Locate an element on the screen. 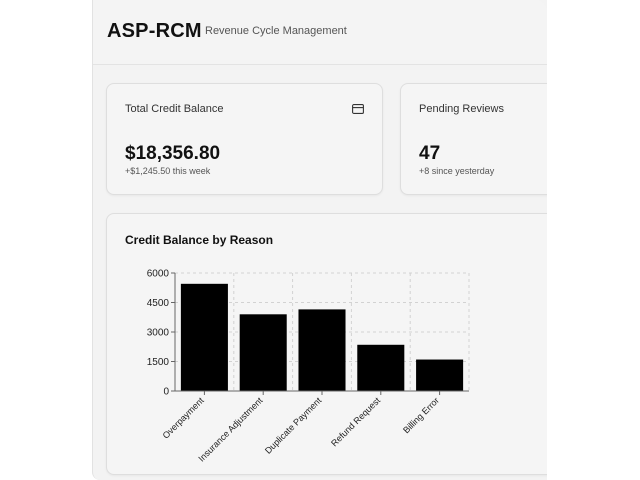  y-tick-label: 1500 is located at coordinates (158, 362).